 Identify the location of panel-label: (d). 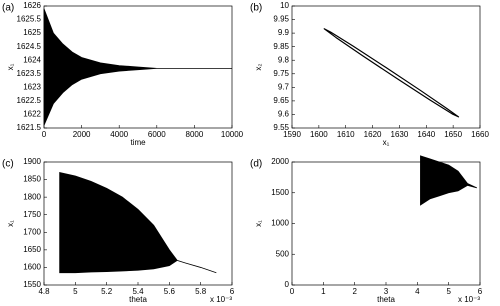
(256, 164).